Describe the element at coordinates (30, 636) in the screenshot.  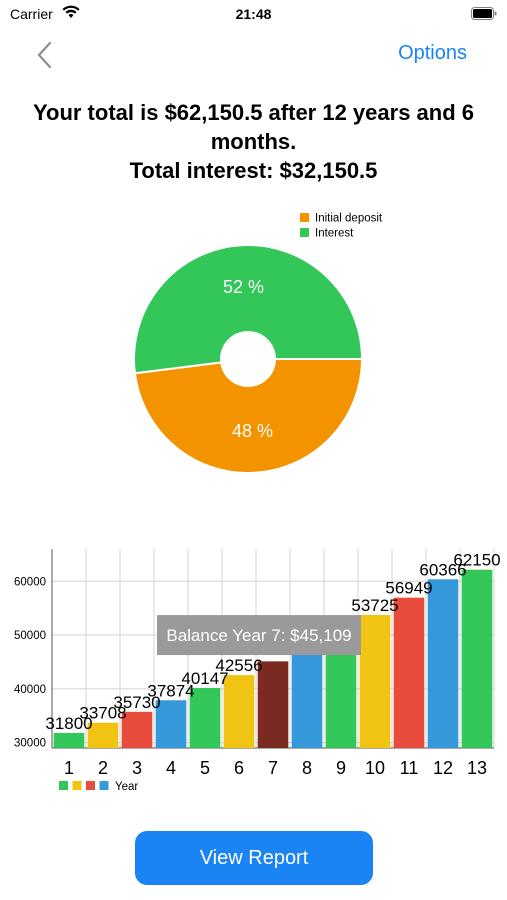
I see `y-tick-label: 50000` at that location.